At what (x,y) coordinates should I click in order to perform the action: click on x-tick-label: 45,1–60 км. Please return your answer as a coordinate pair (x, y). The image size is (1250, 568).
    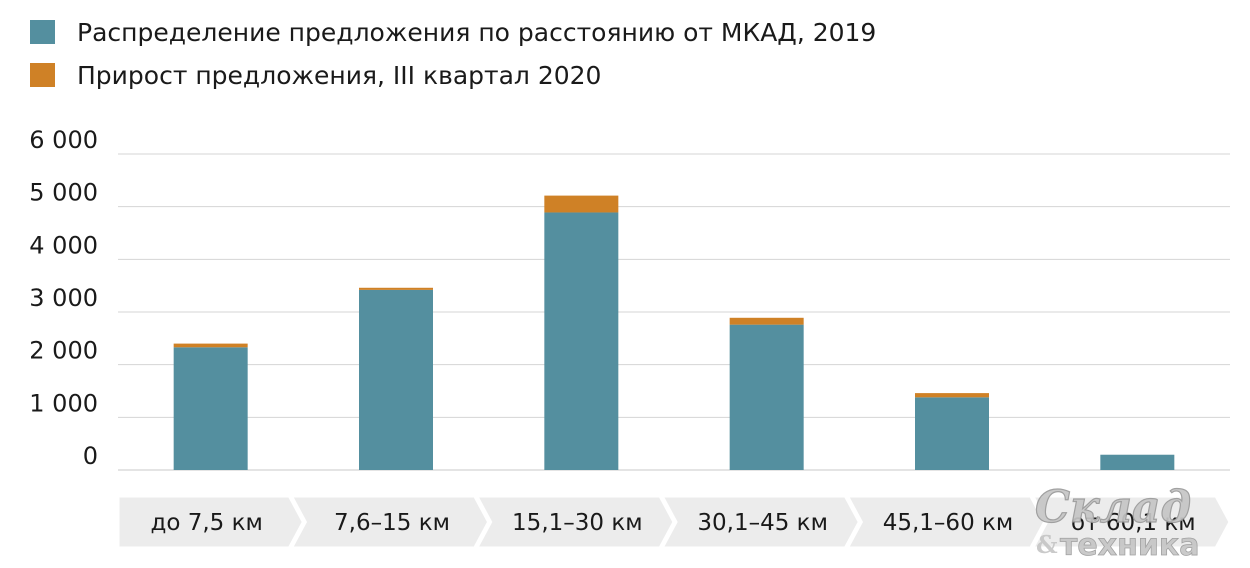
    Looking at the image, I should click on (948, 523).